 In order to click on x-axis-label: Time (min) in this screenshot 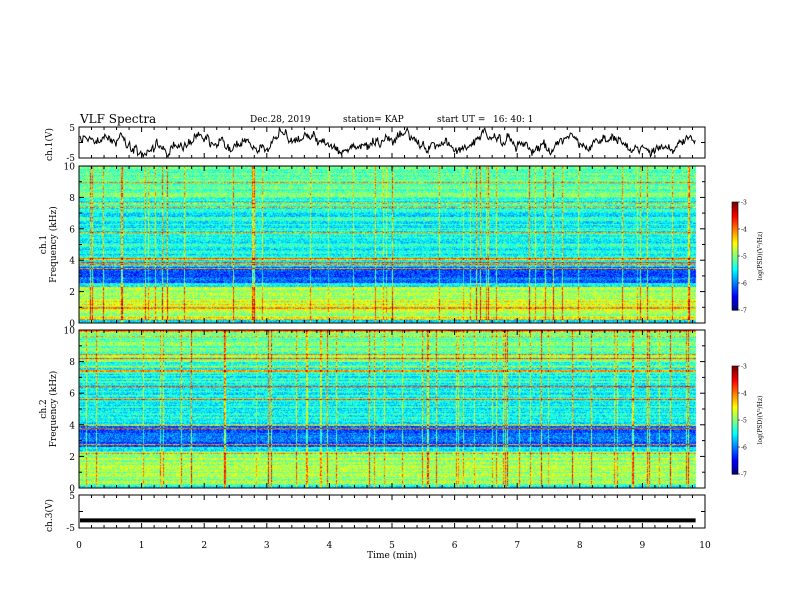, I will do `click(392, 555)`.